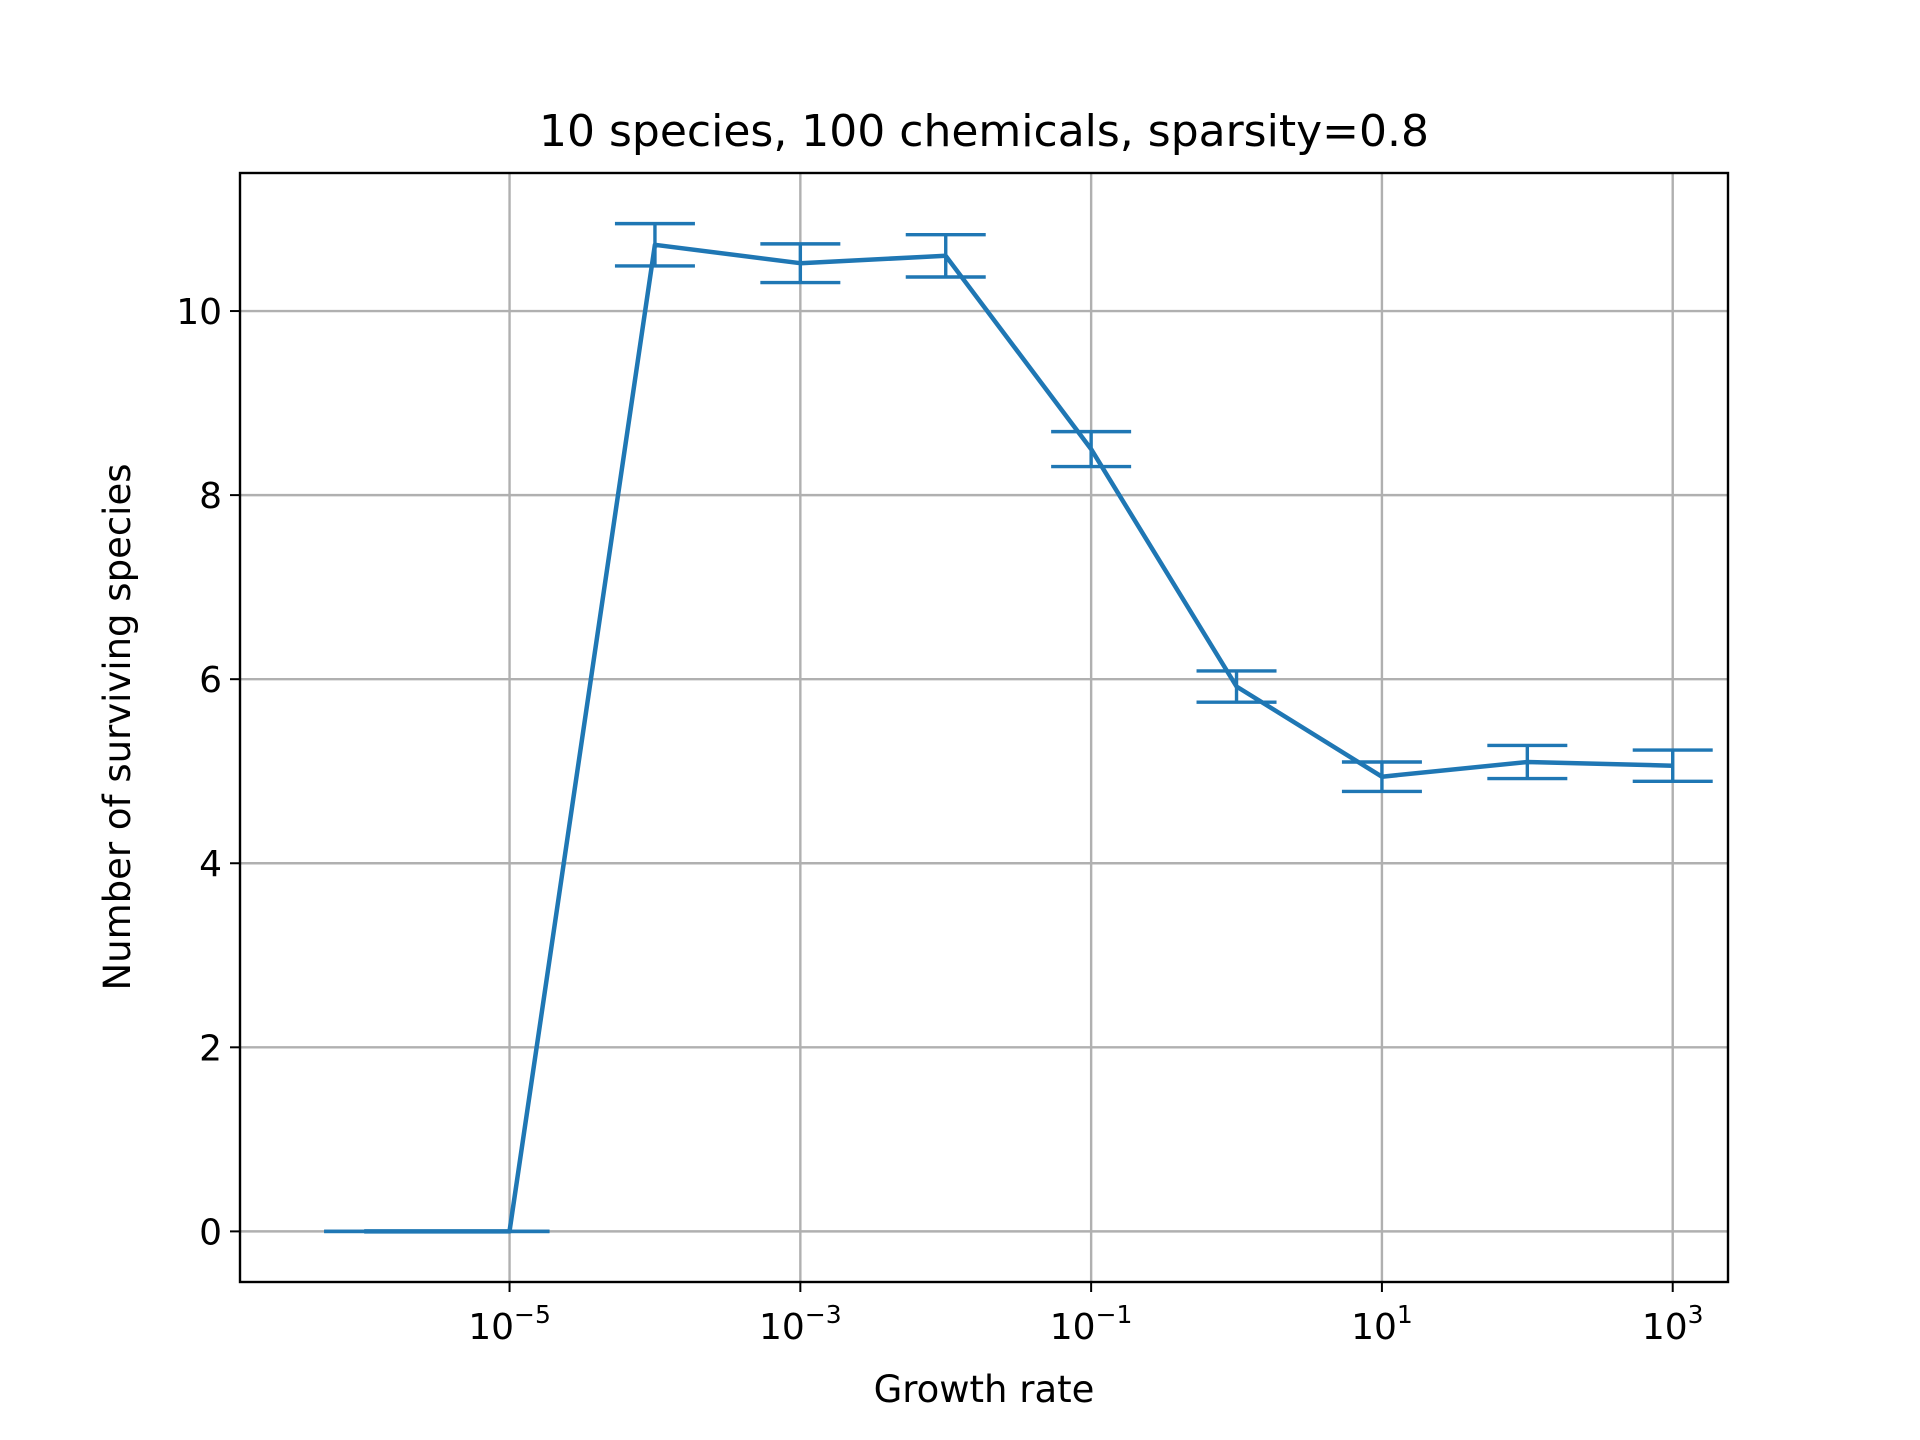  I want to click on x-tick-label: 10³, so click(1673, 1324).